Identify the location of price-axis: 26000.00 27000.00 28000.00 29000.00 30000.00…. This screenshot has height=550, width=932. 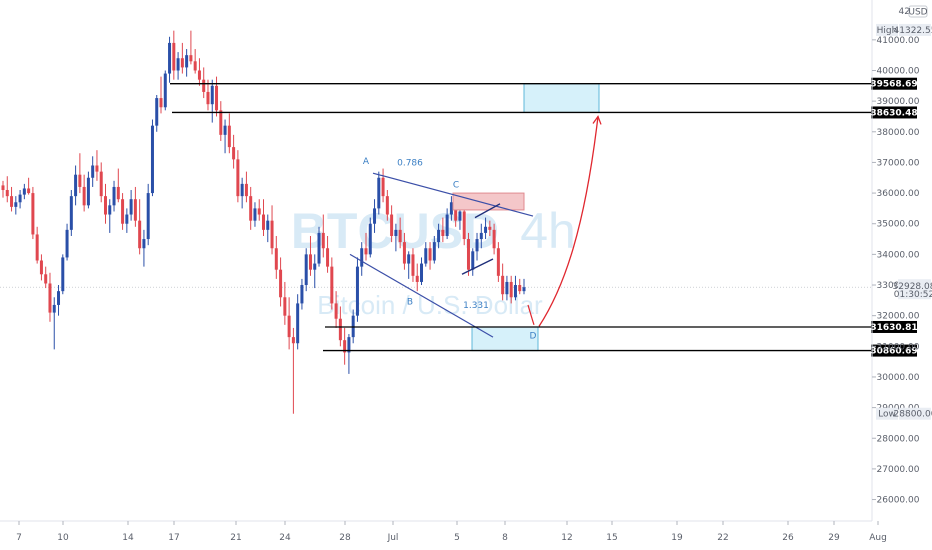
(901, 260).